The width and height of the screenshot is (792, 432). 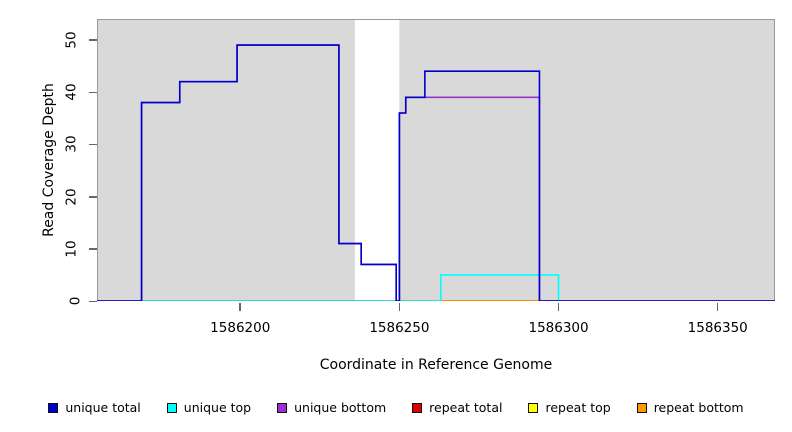 What do you see at coordinates (399, 328) in the screenshot?
I see `x-tick-label-1586250: 1586250` at bounding box center [399, 328].